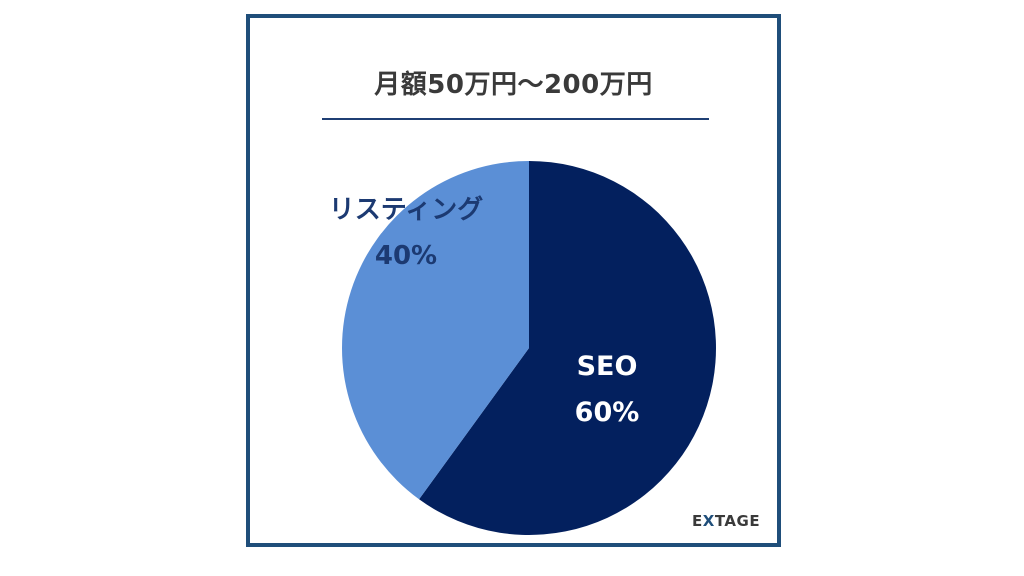 Image resolution: width=1024 pixels, height=576 pixels. I want to click on slice-label-seo: SEO, so click(607, 366).